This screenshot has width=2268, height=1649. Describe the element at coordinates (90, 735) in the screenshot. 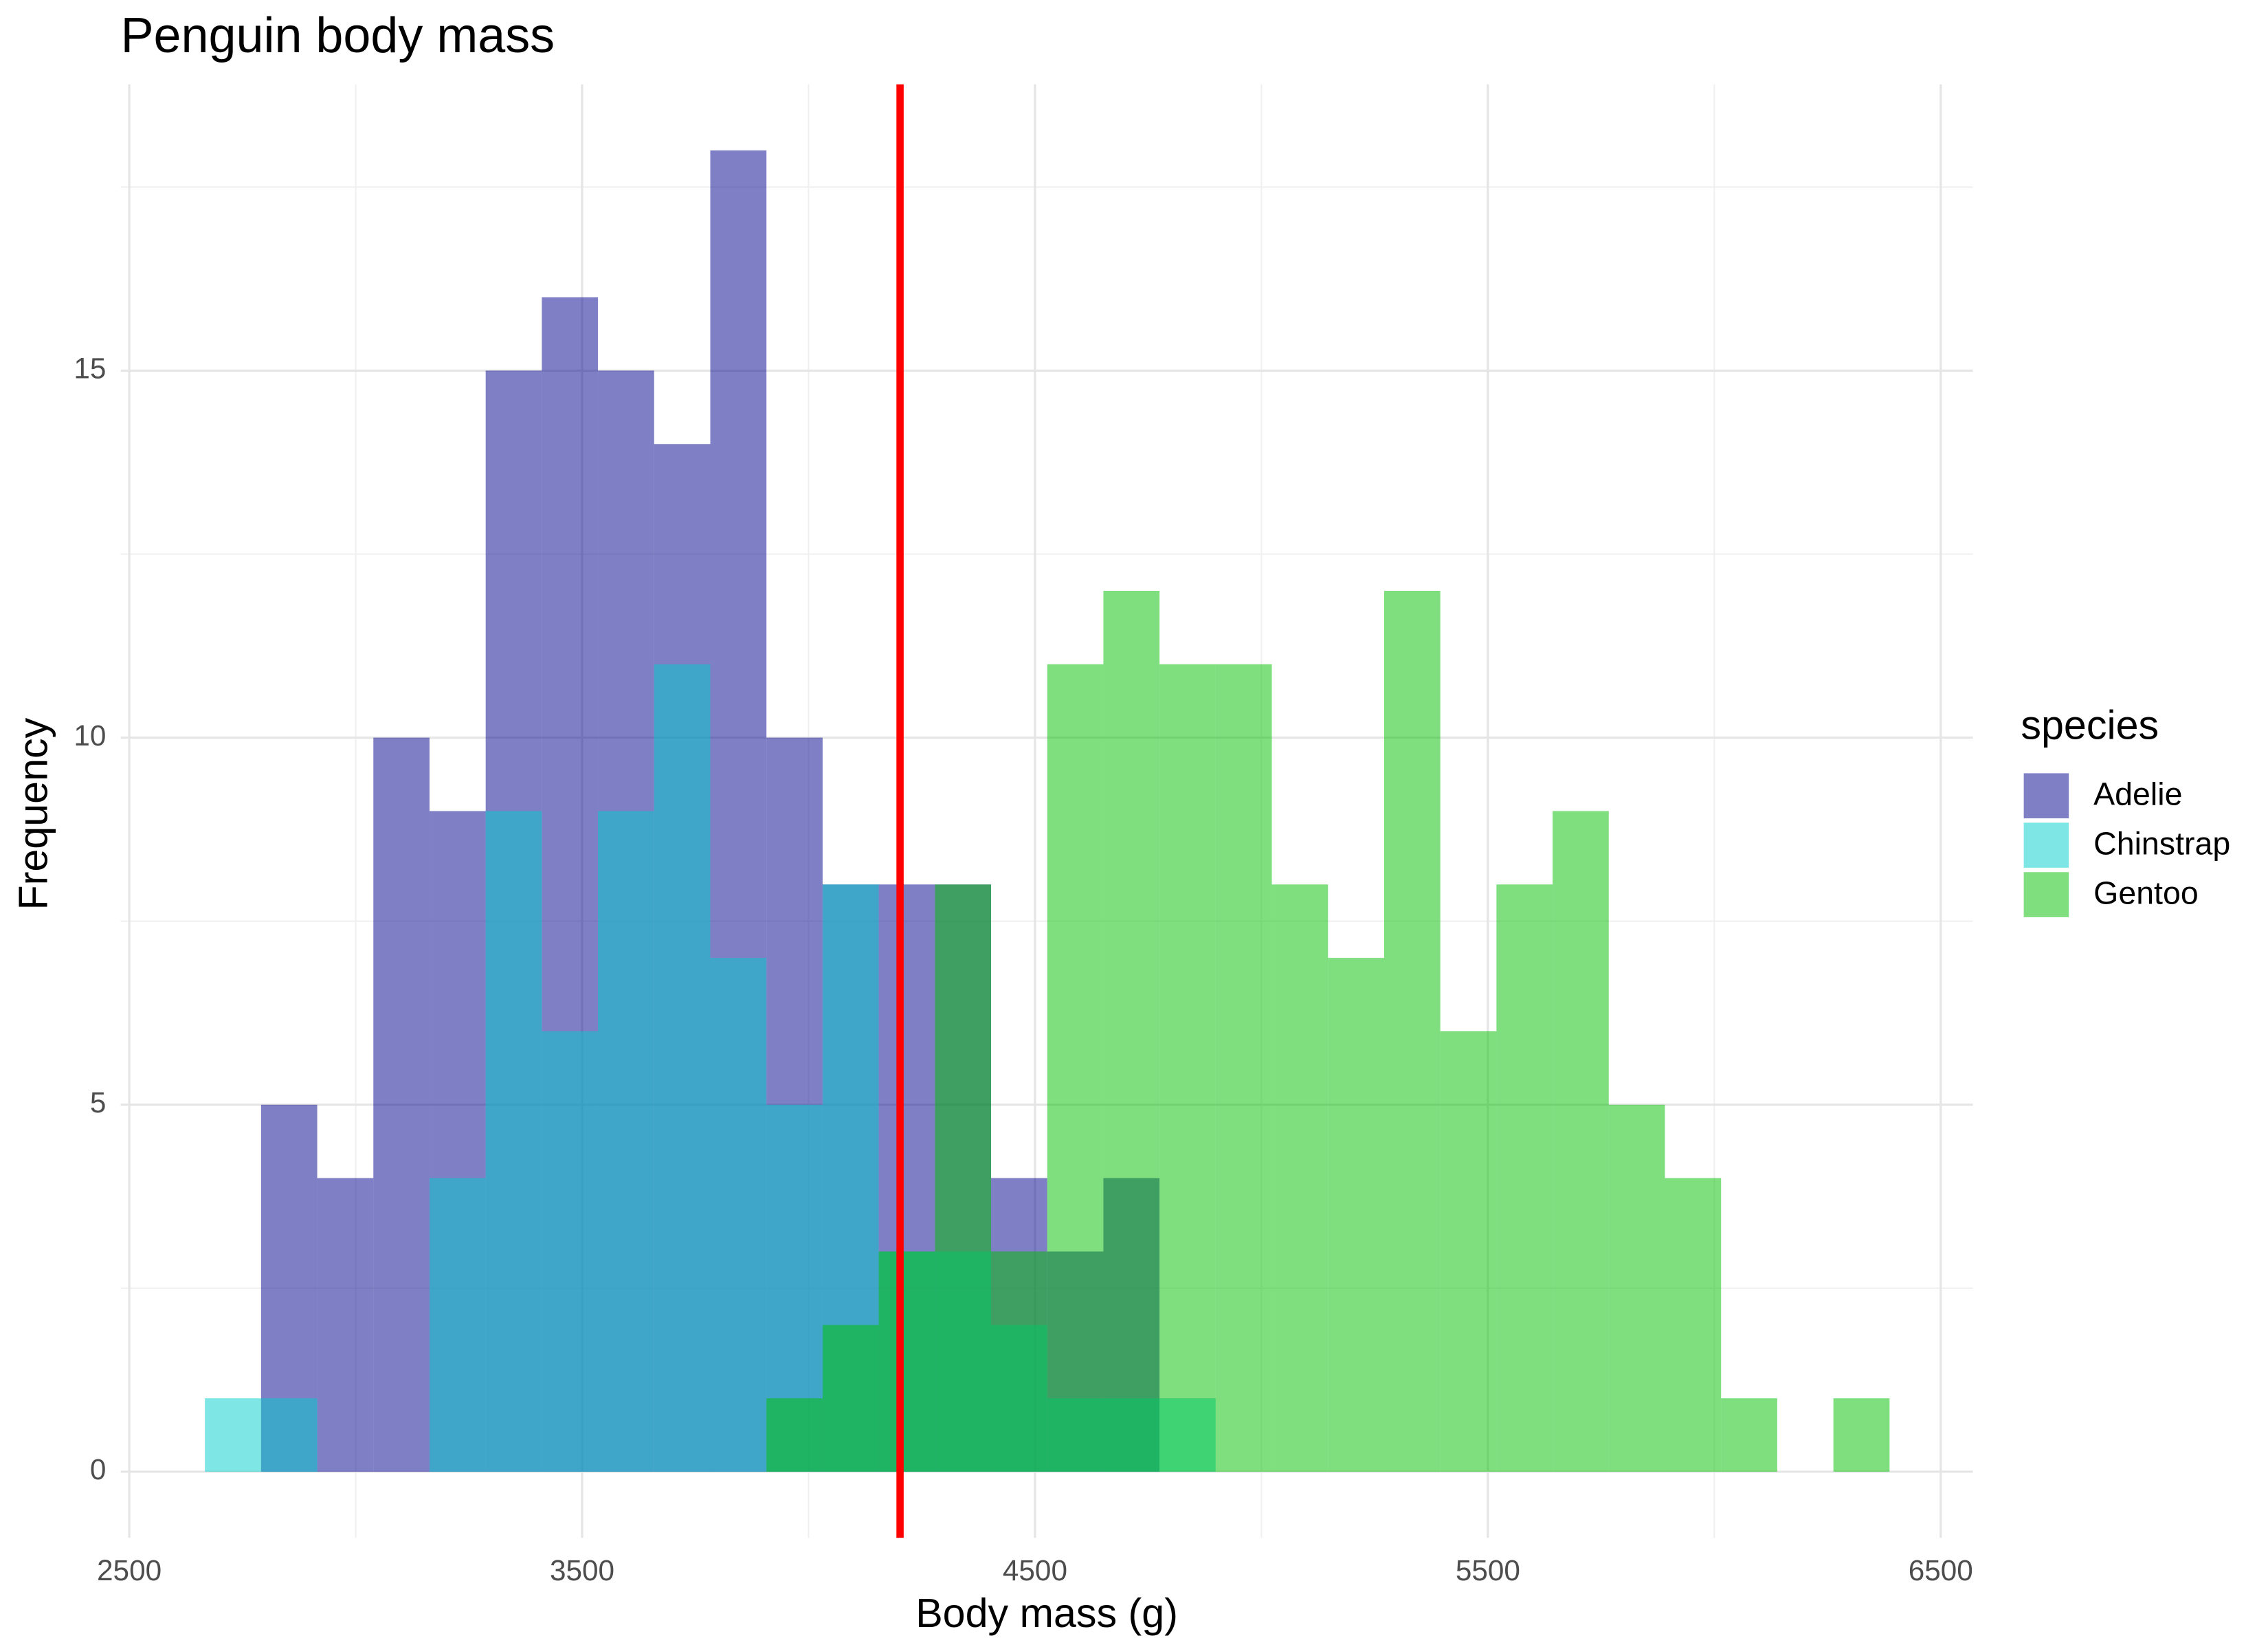

I see `y-tick-label: 10` at that location.